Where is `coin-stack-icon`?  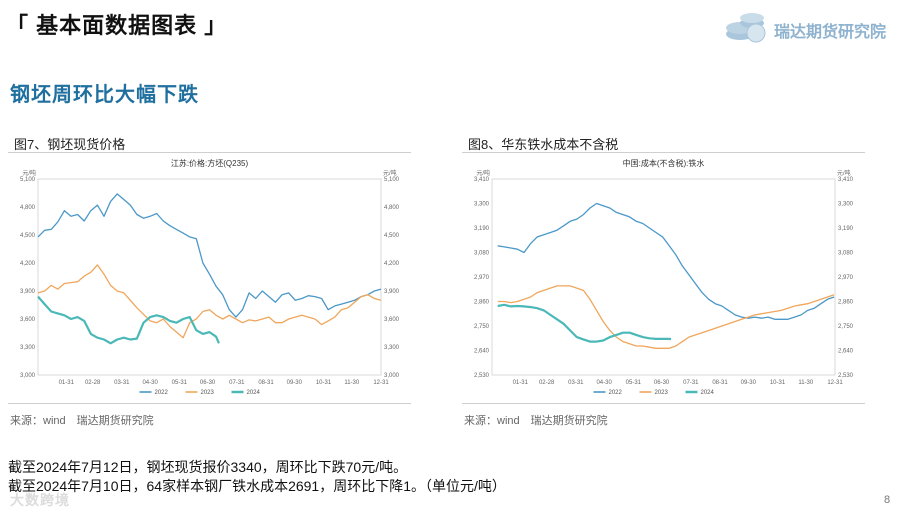
coin-stack-icon is located at coordinates (746, 28).